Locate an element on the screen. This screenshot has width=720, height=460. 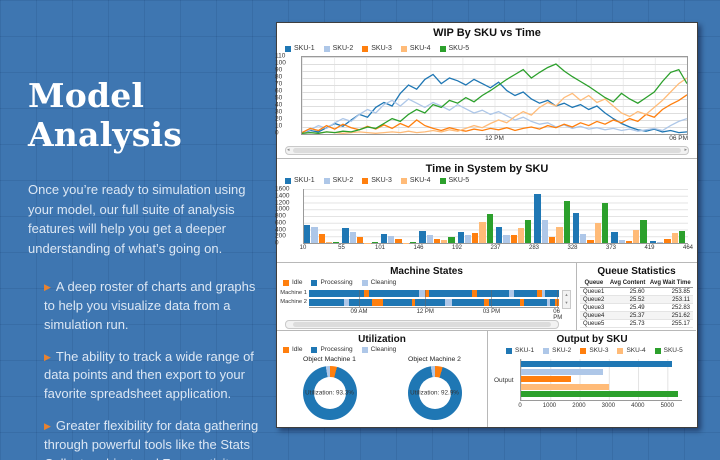
y-tick: 20 is located at coordinates (279, 119).